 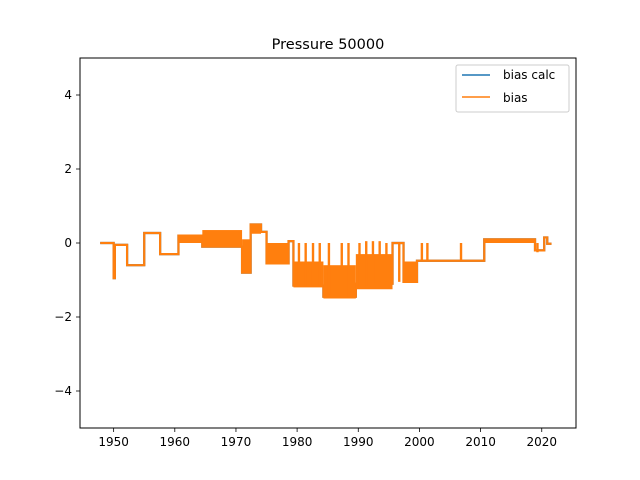 I want to click on x-tick-label: 2010, so click(x=480, y=442).